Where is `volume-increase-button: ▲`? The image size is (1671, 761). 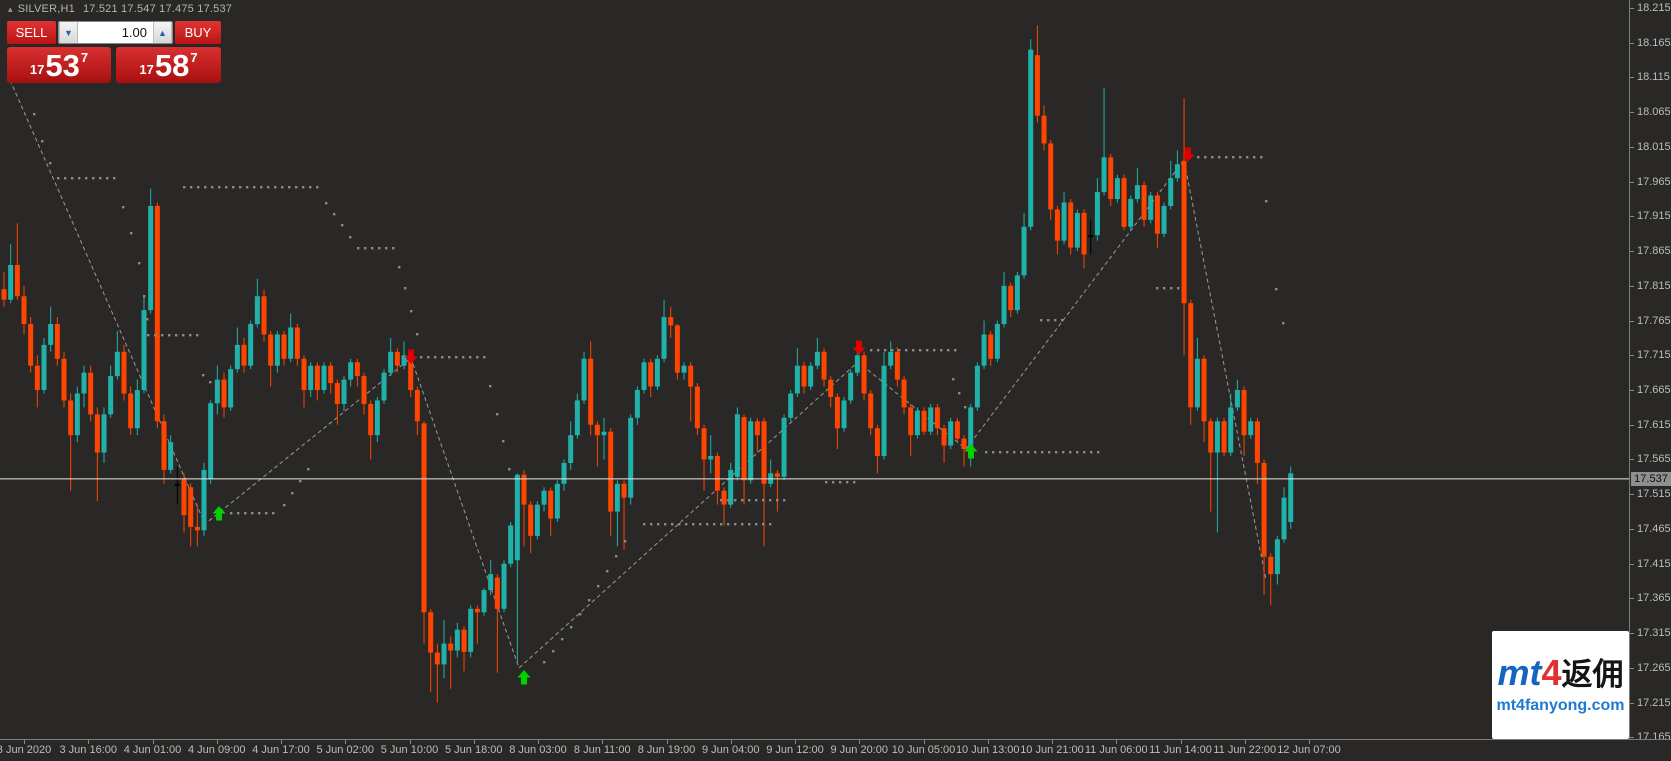 volume-increase-button: ▲ is located at coordinates (162, 32).